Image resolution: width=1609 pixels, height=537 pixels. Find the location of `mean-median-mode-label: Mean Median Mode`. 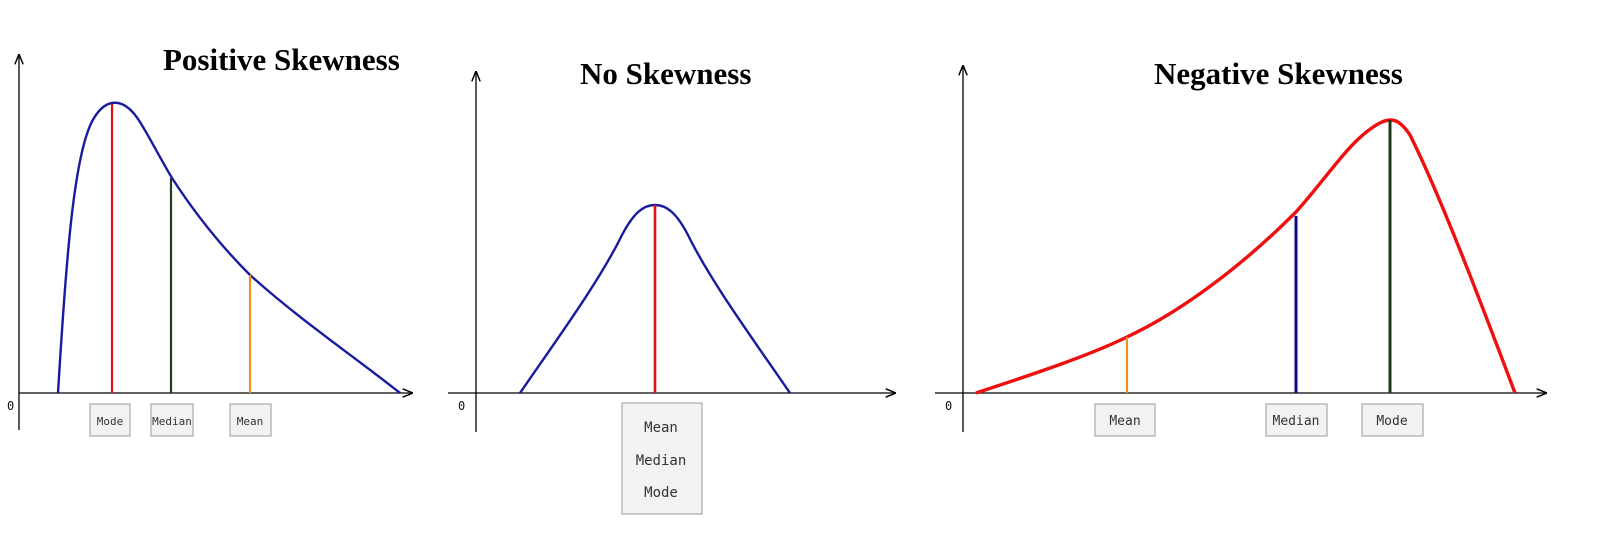

mean-median-mode-label: Mean Median Mode is located at coordinates (662, 458).